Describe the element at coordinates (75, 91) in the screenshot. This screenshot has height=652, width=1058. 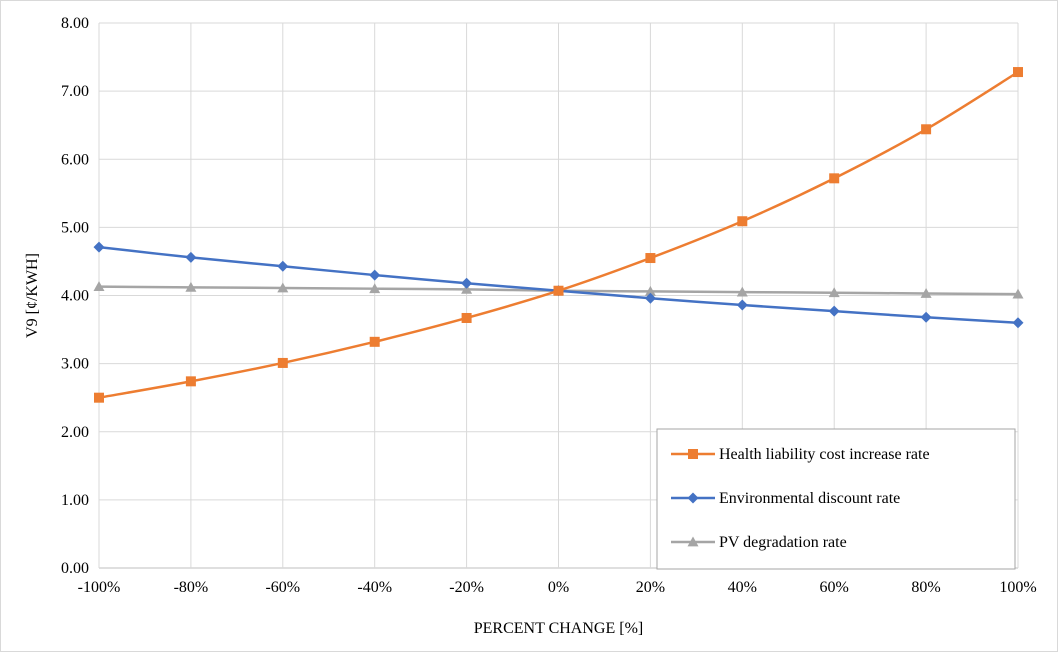
I see `y-tick-label: 7.00` at that location.